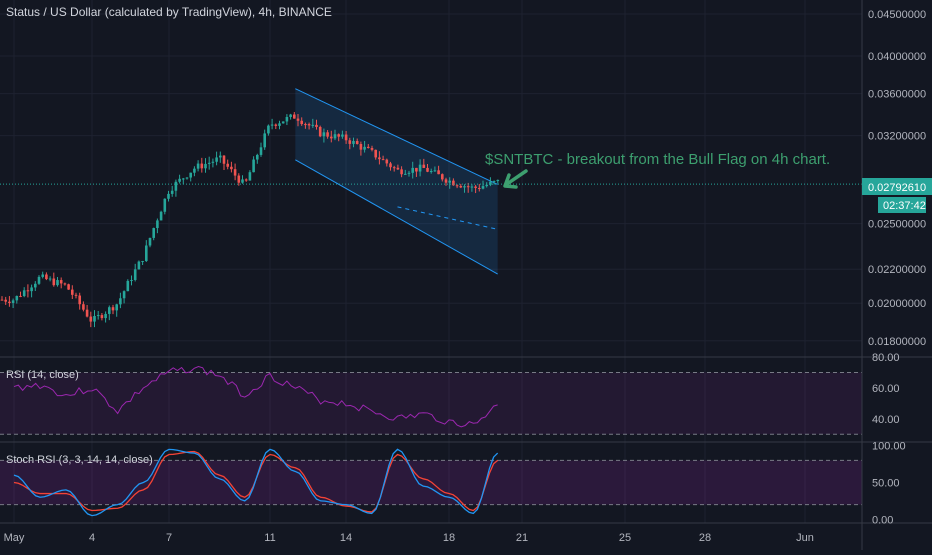 The width and height of the screenshot is (932, 555). I want to click on rsi-axis: 80.00 60.00 40.00, so click(886, 389).